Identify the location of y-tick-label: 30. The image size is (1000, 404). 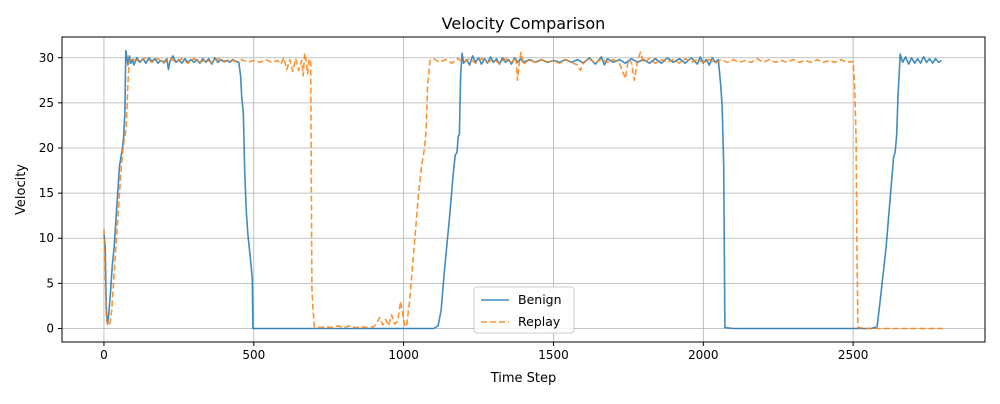
(46, 58).